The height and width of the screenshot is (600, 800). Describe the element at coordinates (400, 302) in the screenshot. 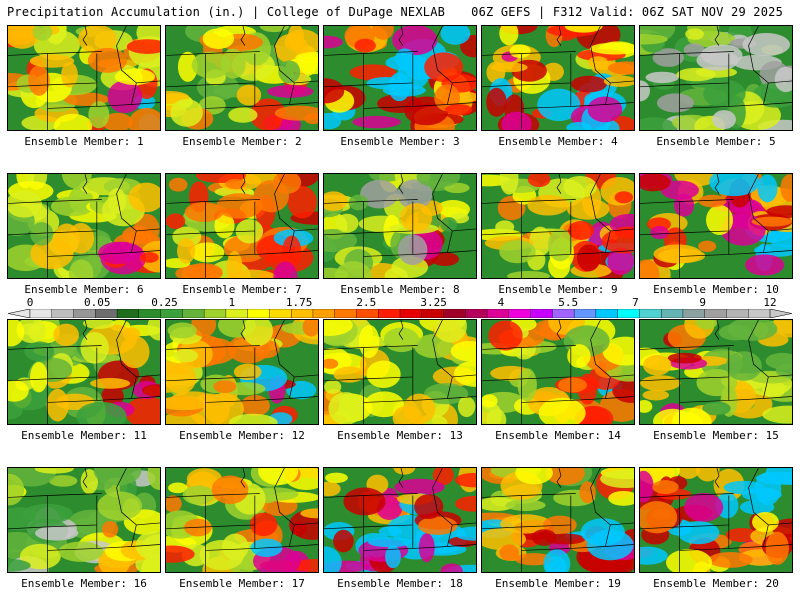

I see `colorbar-labels: 0 0.05 0.25 1 1.75 2.5 3.25 4 5.5 7 9 12` at that location.